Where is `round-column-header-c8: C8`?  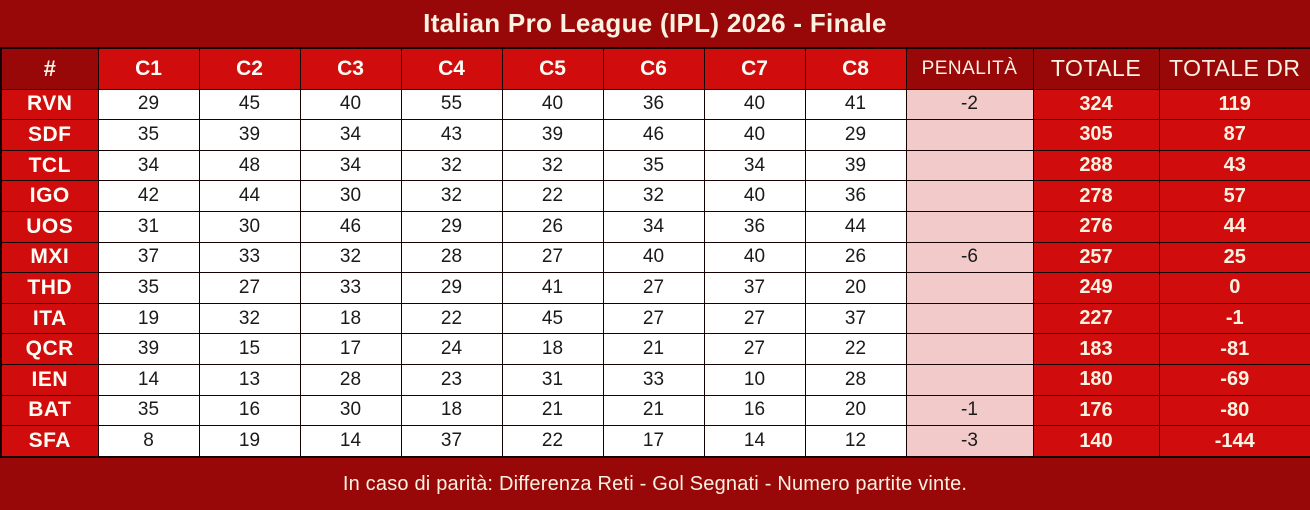 round-column-header-c8: C8 is located at coordinates (855, 68).